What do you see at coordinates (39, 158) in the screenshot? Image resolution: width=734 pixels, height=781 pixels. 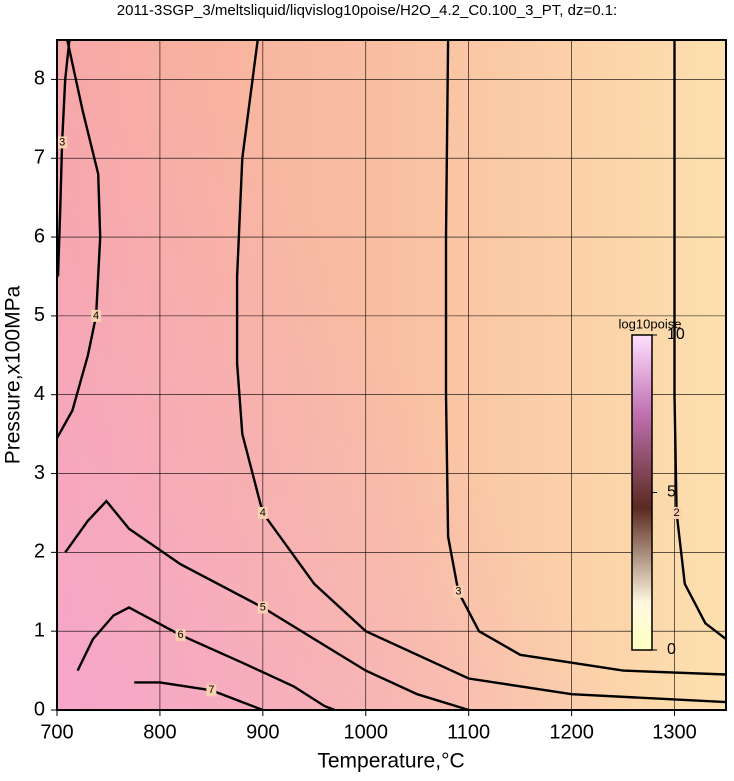 I see `y-tick-label: 7` at bounding box center [39, 158].